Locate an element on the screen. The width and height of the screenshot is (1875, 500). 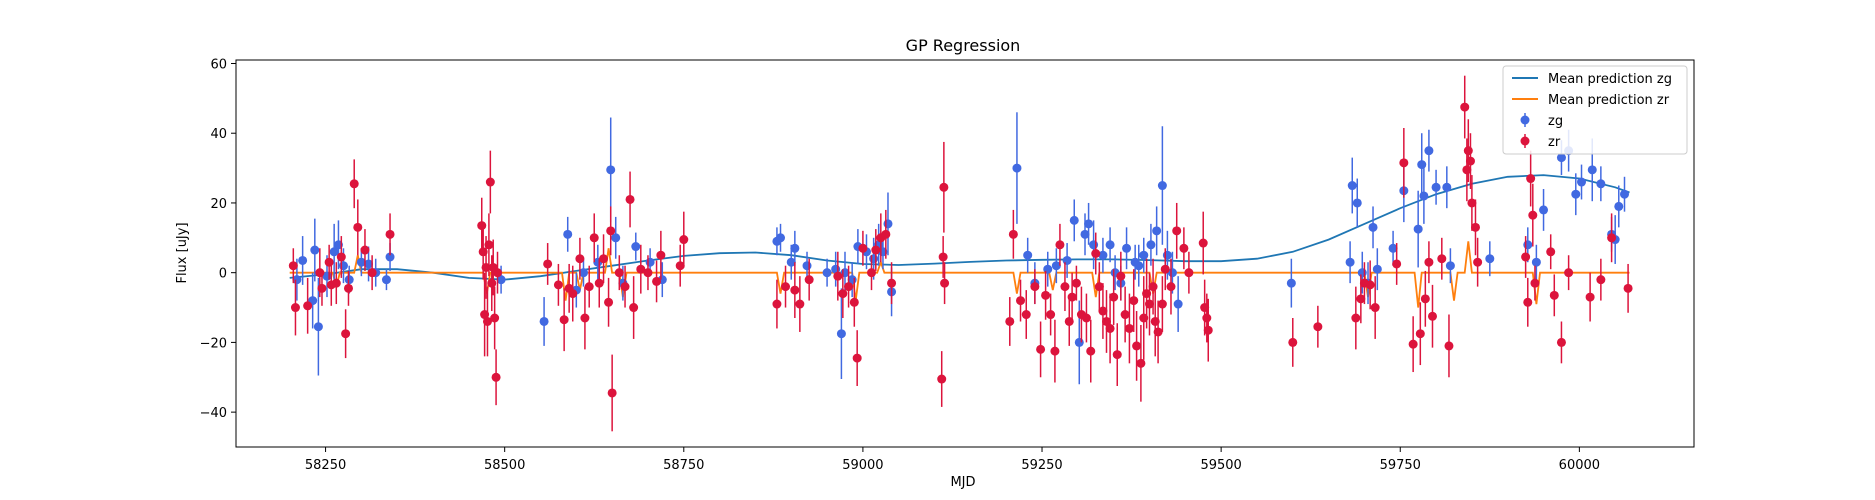
legend-box is located at coordinates (1595, 110).